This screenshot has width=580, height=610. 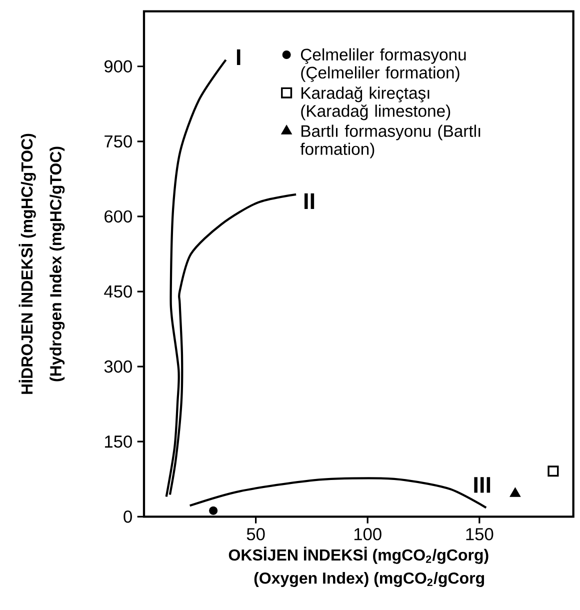 What do you see at coordinates (27, 264) in the screenshot?
I see `y-axis-title: HİDROJEN İNDEKSİ (mgHC/gTOC)` at bounding box center [27, 264].